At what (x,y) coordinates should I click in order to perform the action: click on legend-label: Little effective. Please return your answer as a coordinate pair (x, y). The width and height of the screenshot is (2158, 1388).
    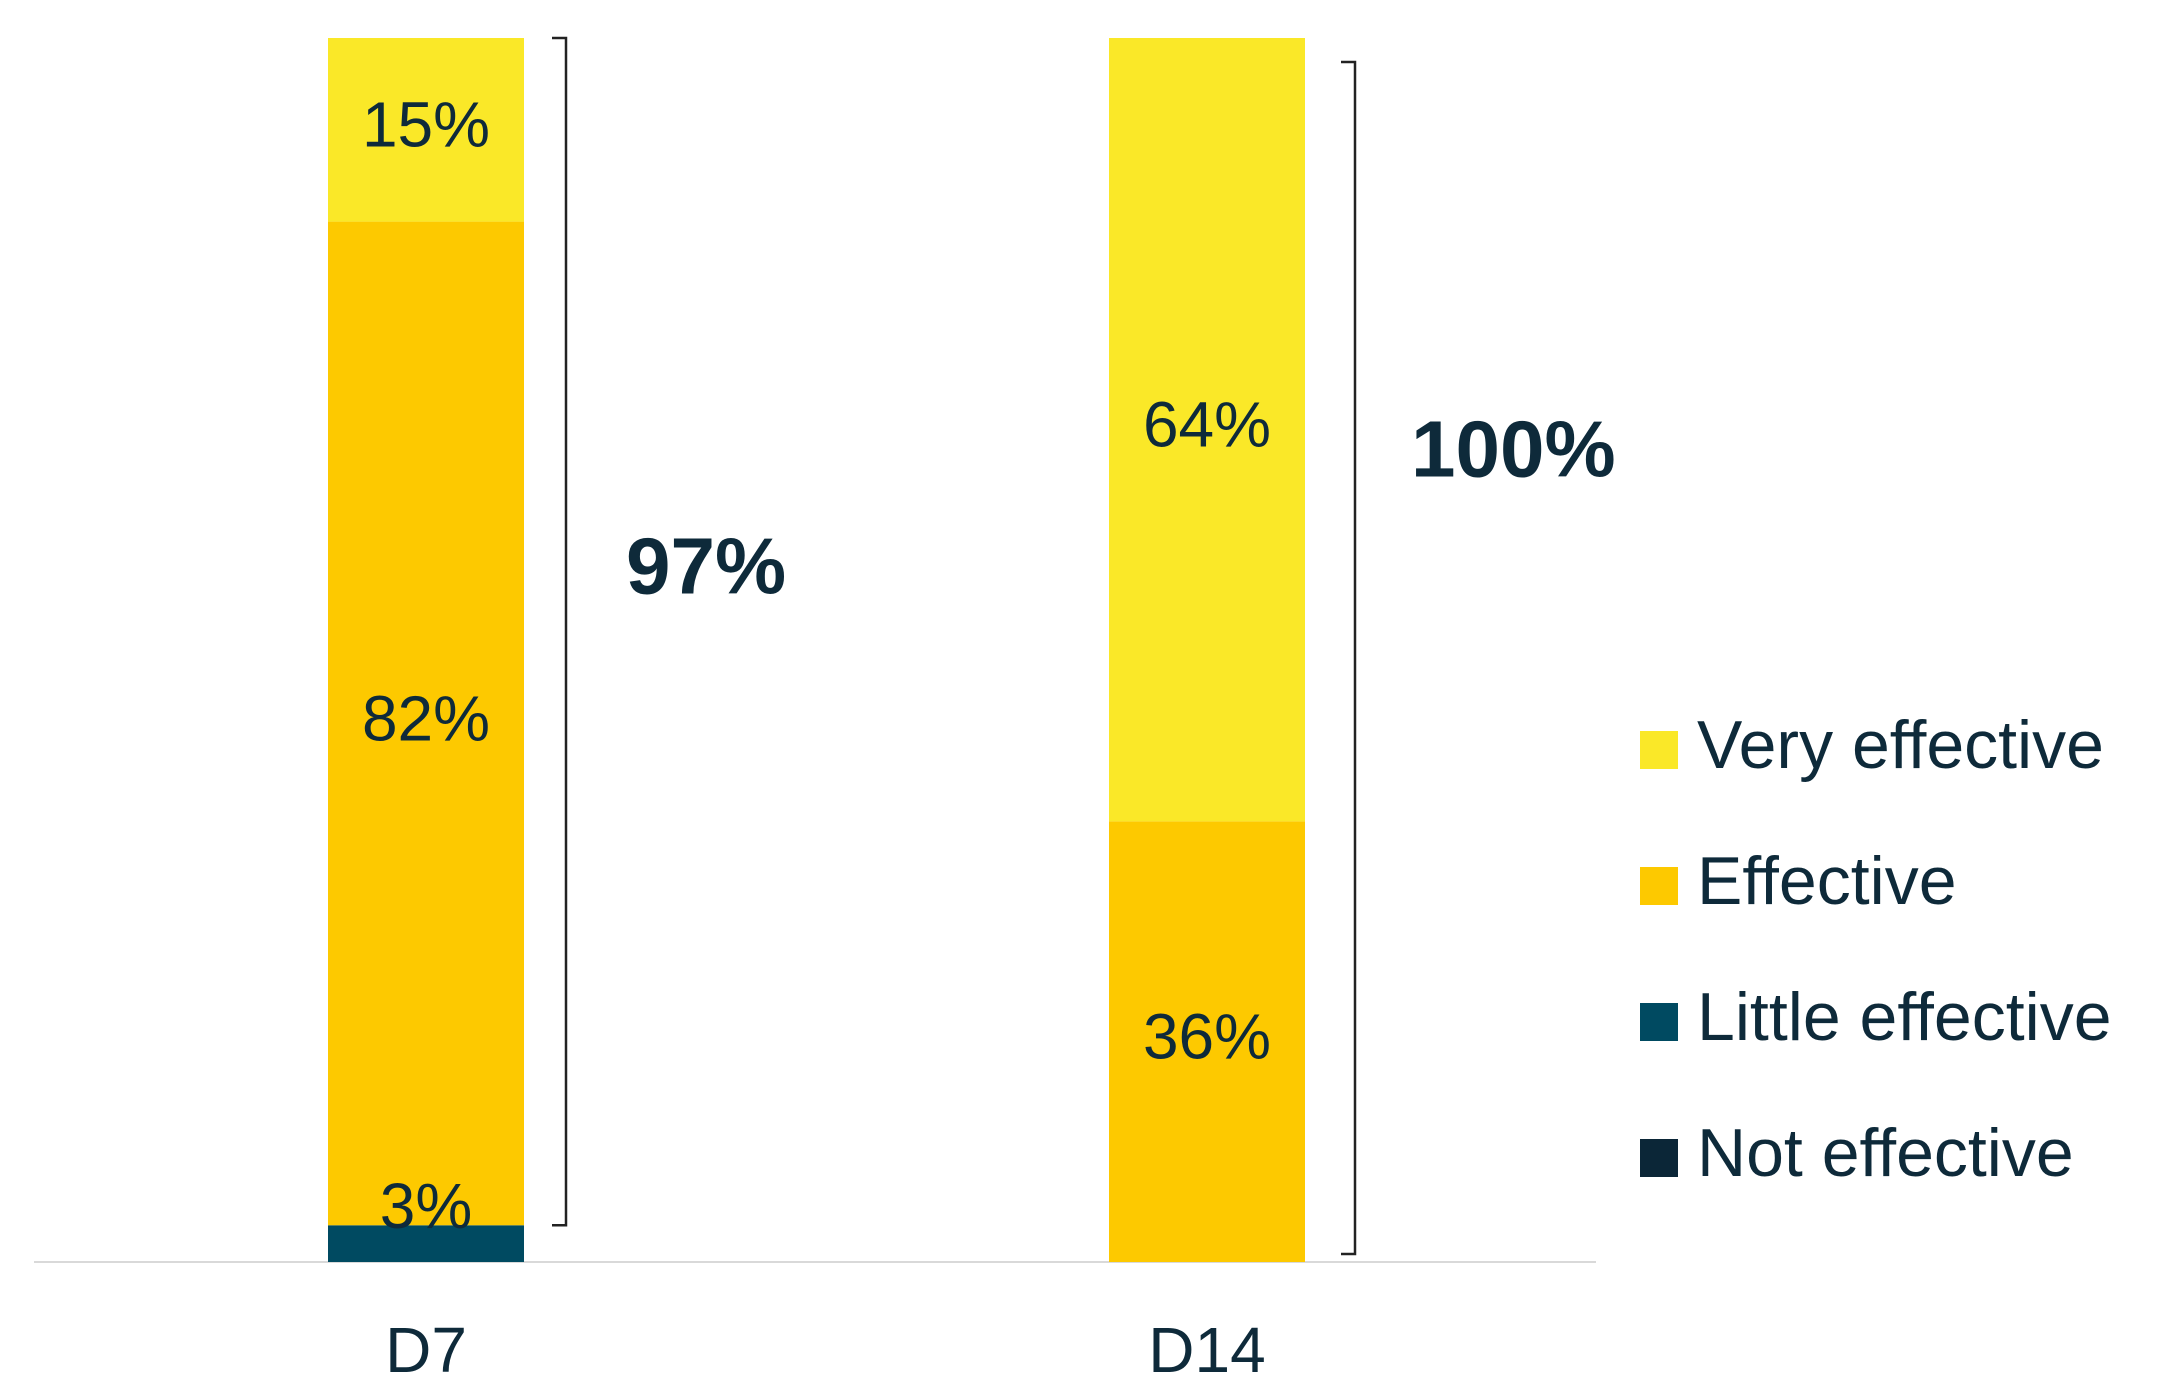
    Looking at the image, I should click on (1904, 1017).